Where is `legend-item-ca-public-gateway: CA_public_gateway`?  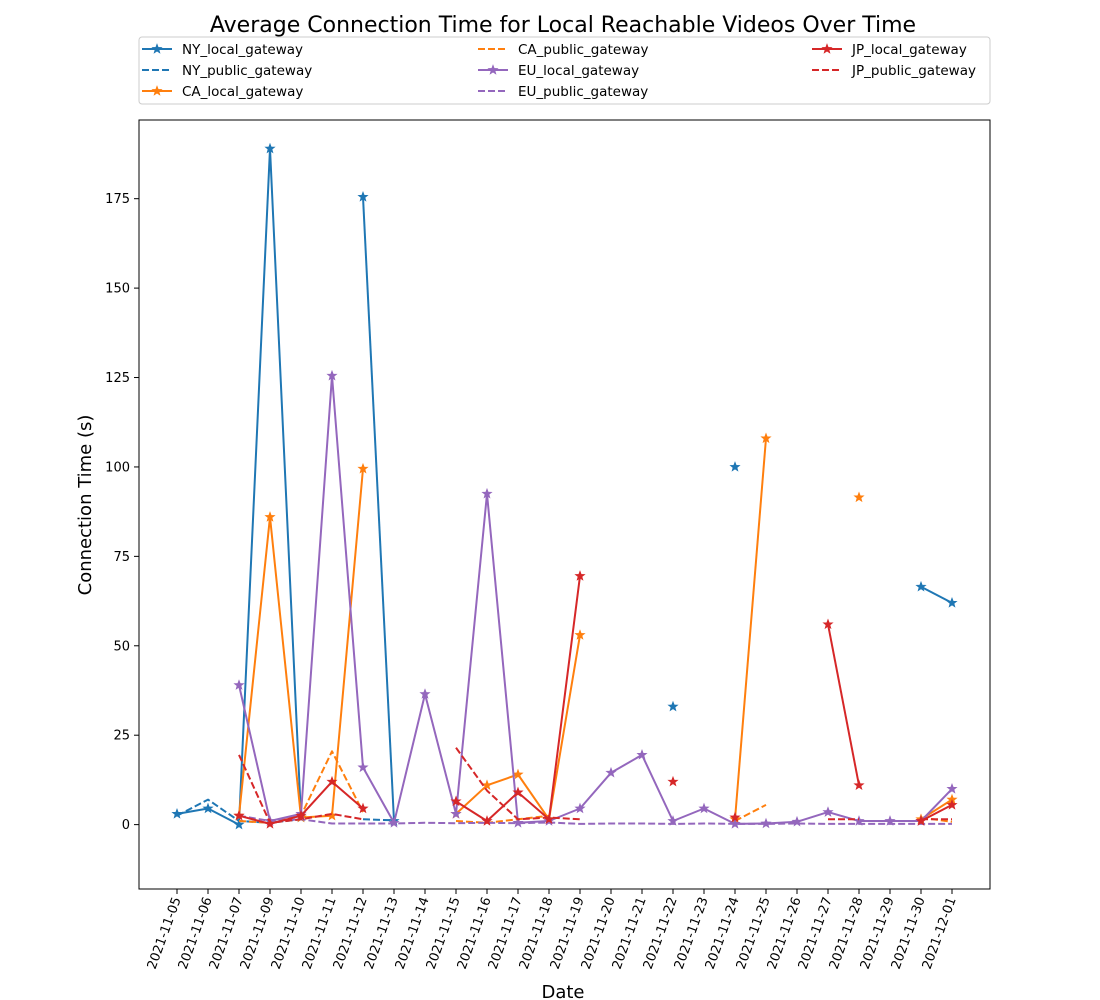
legend-item-ca-public-gateway: CA_public_gateway is located at coordinates (563, 50).